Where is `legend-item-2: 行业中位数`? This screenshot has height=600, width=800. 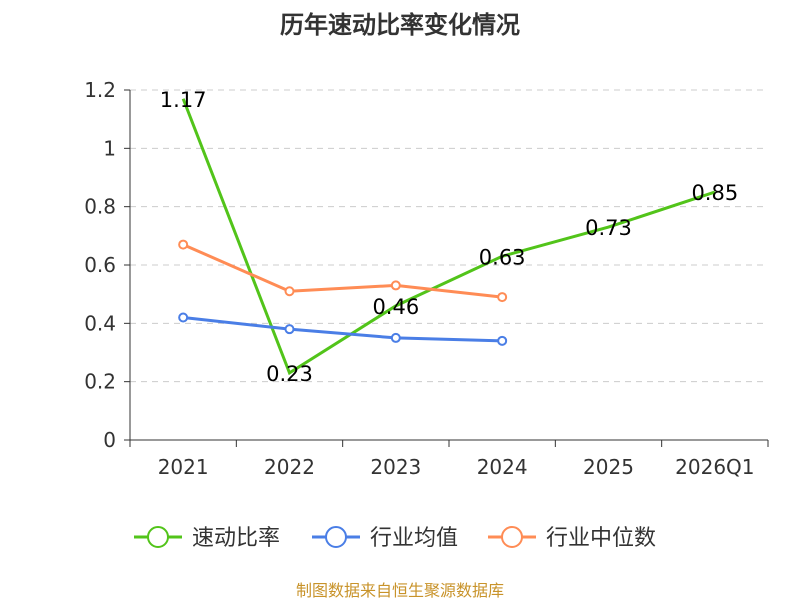 legend-item-2: 行业中位数 is located at coordinates (572, 538).